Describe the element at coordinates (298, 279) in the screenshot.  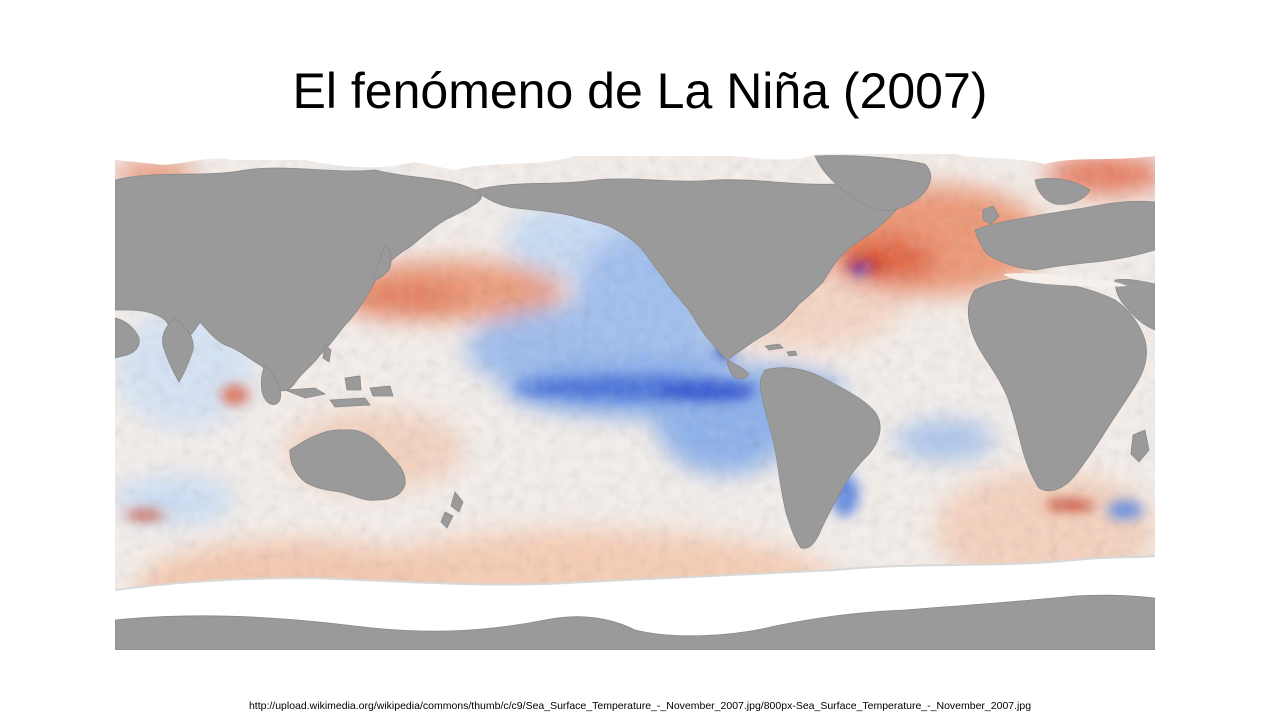
I see `asia-landmass` at that location.